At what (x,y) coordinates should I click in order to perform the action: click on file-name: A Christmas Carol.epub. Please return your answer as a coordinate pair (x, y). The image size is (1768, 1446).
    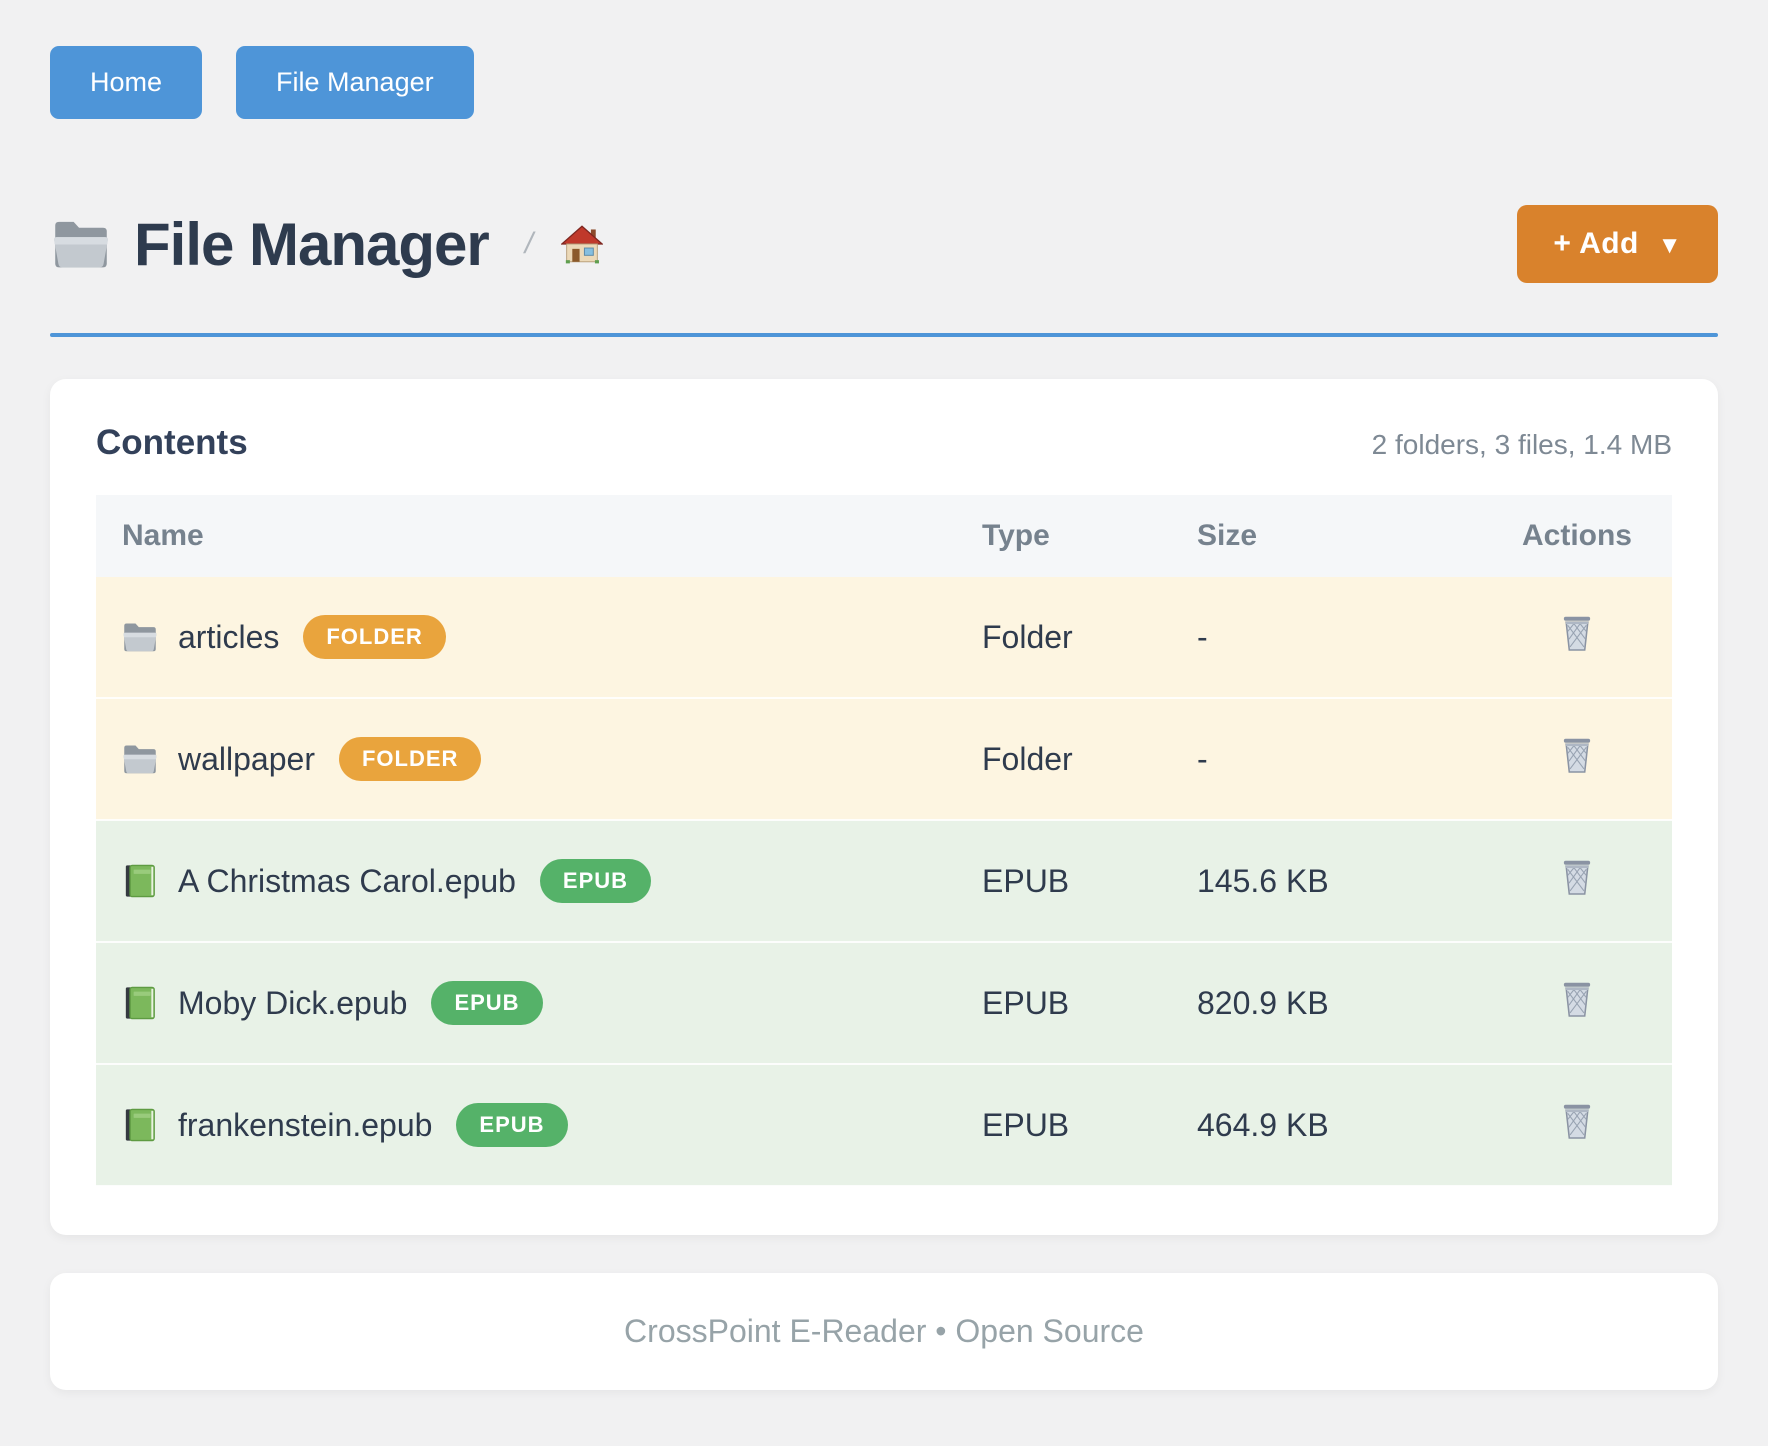
    Looking at the image, I should click on (347, 880).